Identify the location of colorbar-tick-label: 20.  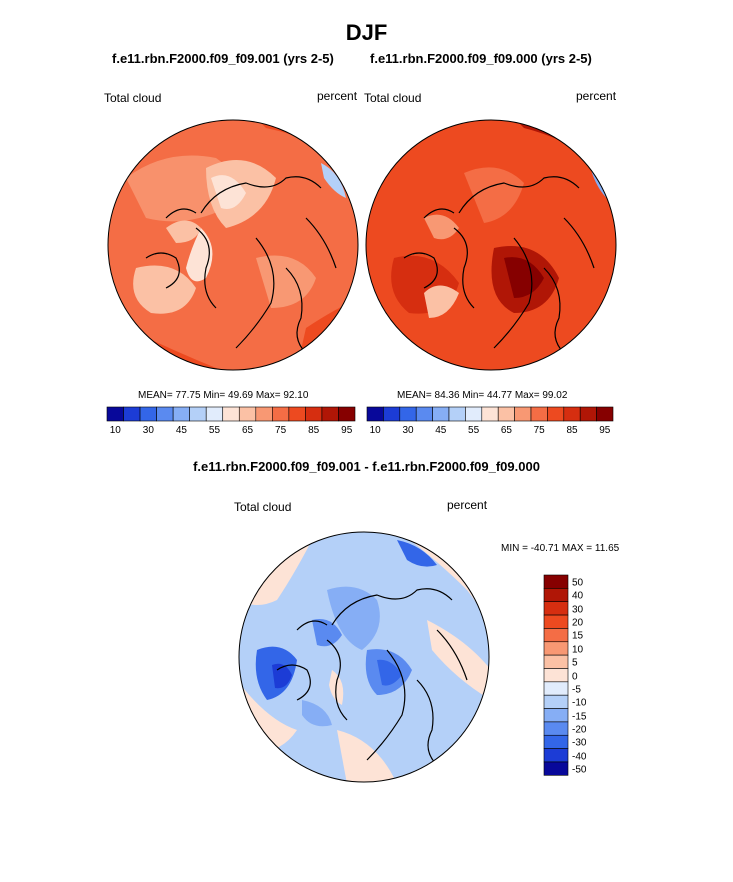
(578, 623).